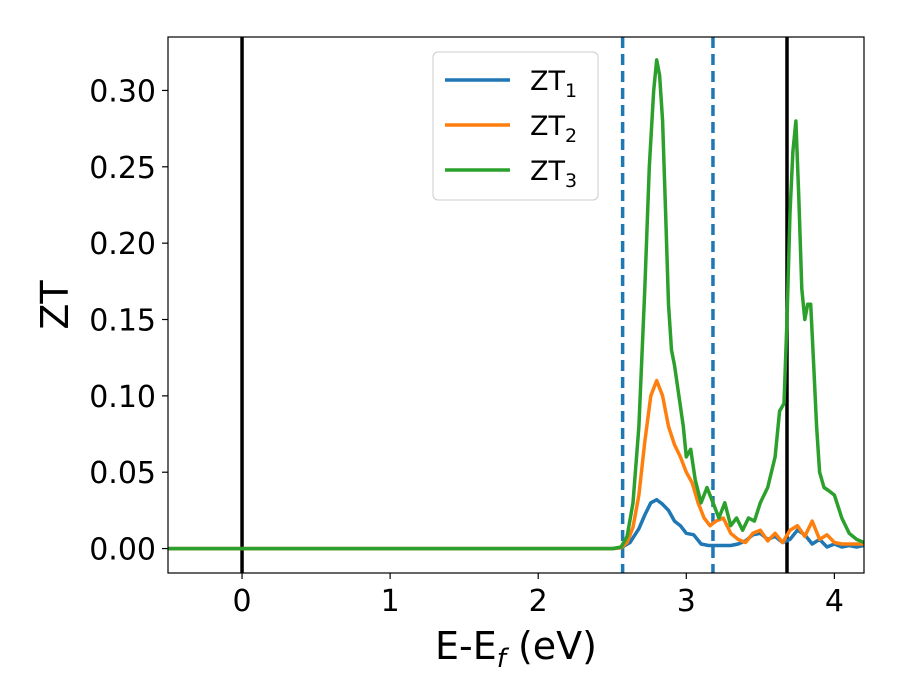 This screenshot has width=900, height=700. I want to click on legend-box, so click(515, 126).